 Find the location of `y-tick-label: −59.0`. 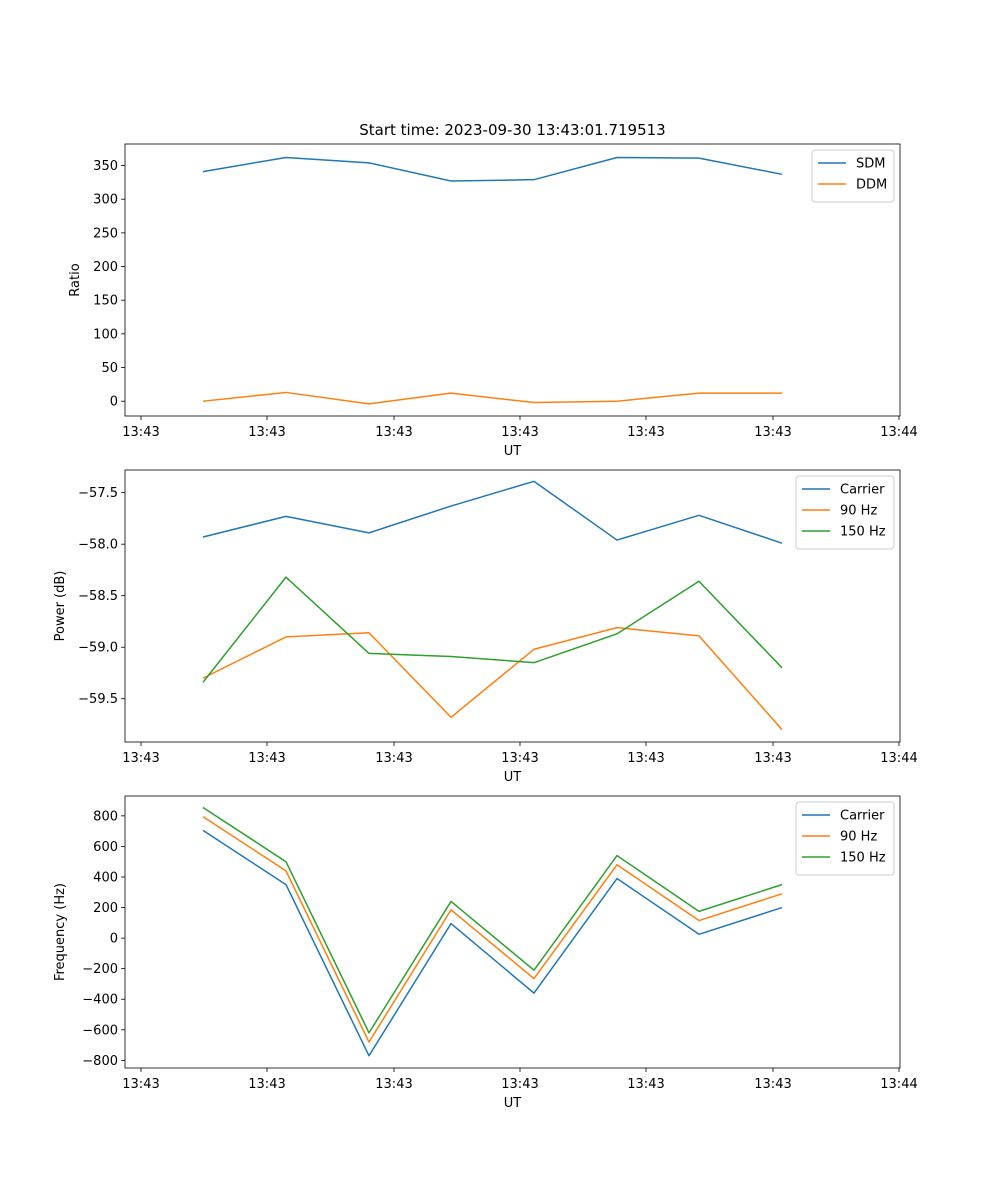

y-tick-label: −59.0 is located at coordinates (98, 648).